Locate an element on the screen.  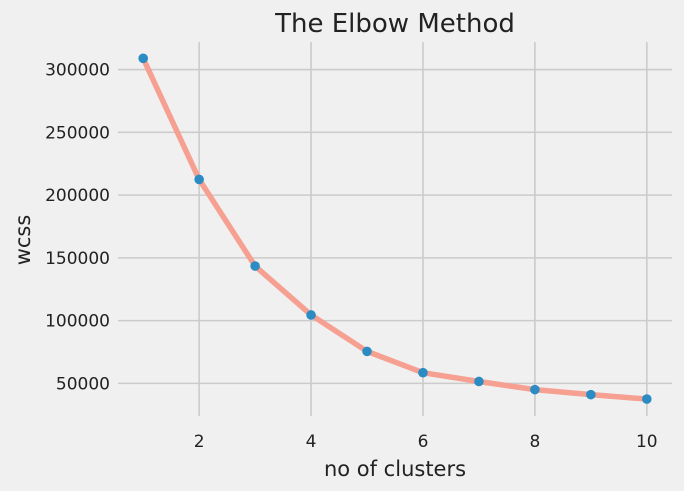
y-tick-label: 250000 is located at coordinates (77, 133).